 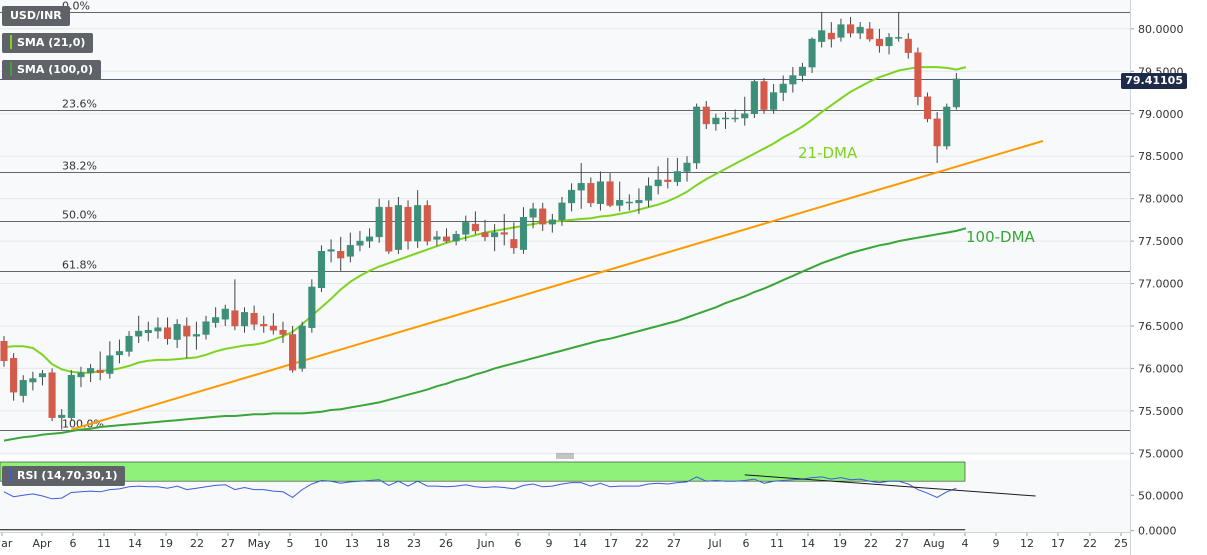 What do you see at coordinates (1161, 411) in the screenshot?
I see `y-tick-label: 75.5000` at bounding box center [1161, 411].